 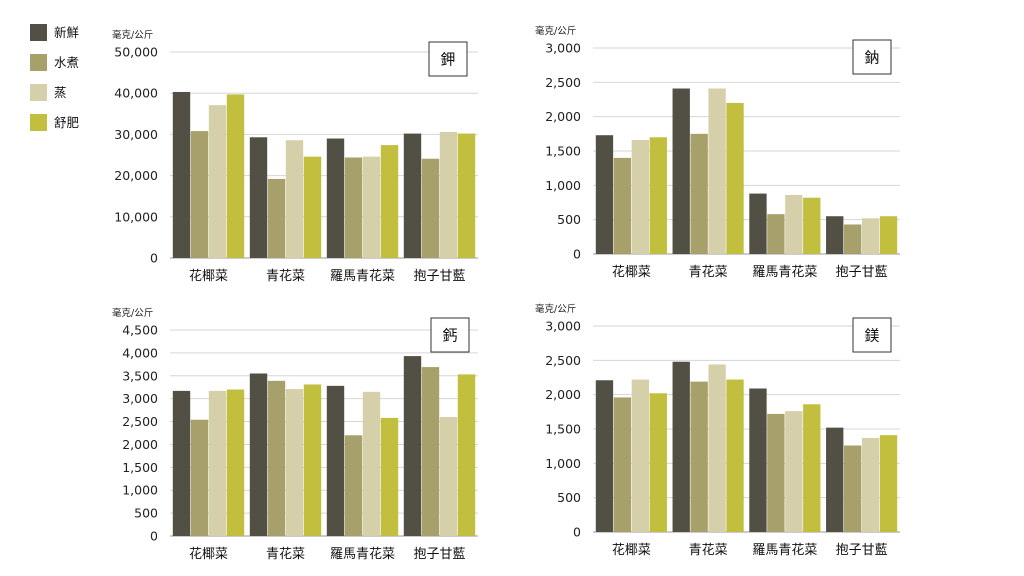 I want to click on legend-item: 舒肥, so click(x=55, y=122).